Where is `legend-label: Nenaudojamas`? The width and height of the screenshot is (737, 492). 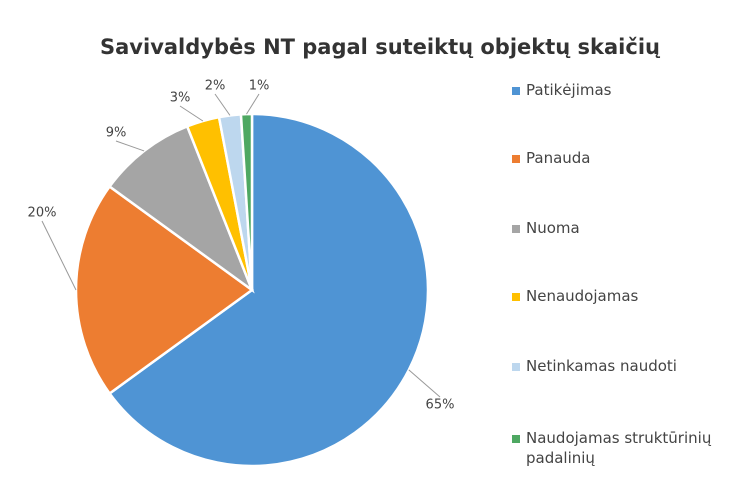 legend-label: Nenaudojamas is located at coordinates (582, 296).